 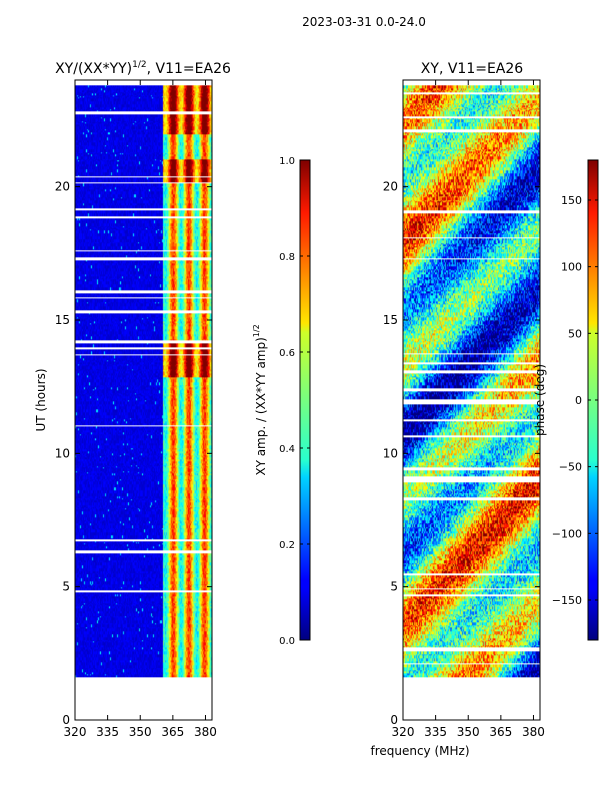 I want to click on amplitude-colorbar-ticks: 0.0 0.2 0.4 0.6 0.8 1.0, so click(x=294, y=401).